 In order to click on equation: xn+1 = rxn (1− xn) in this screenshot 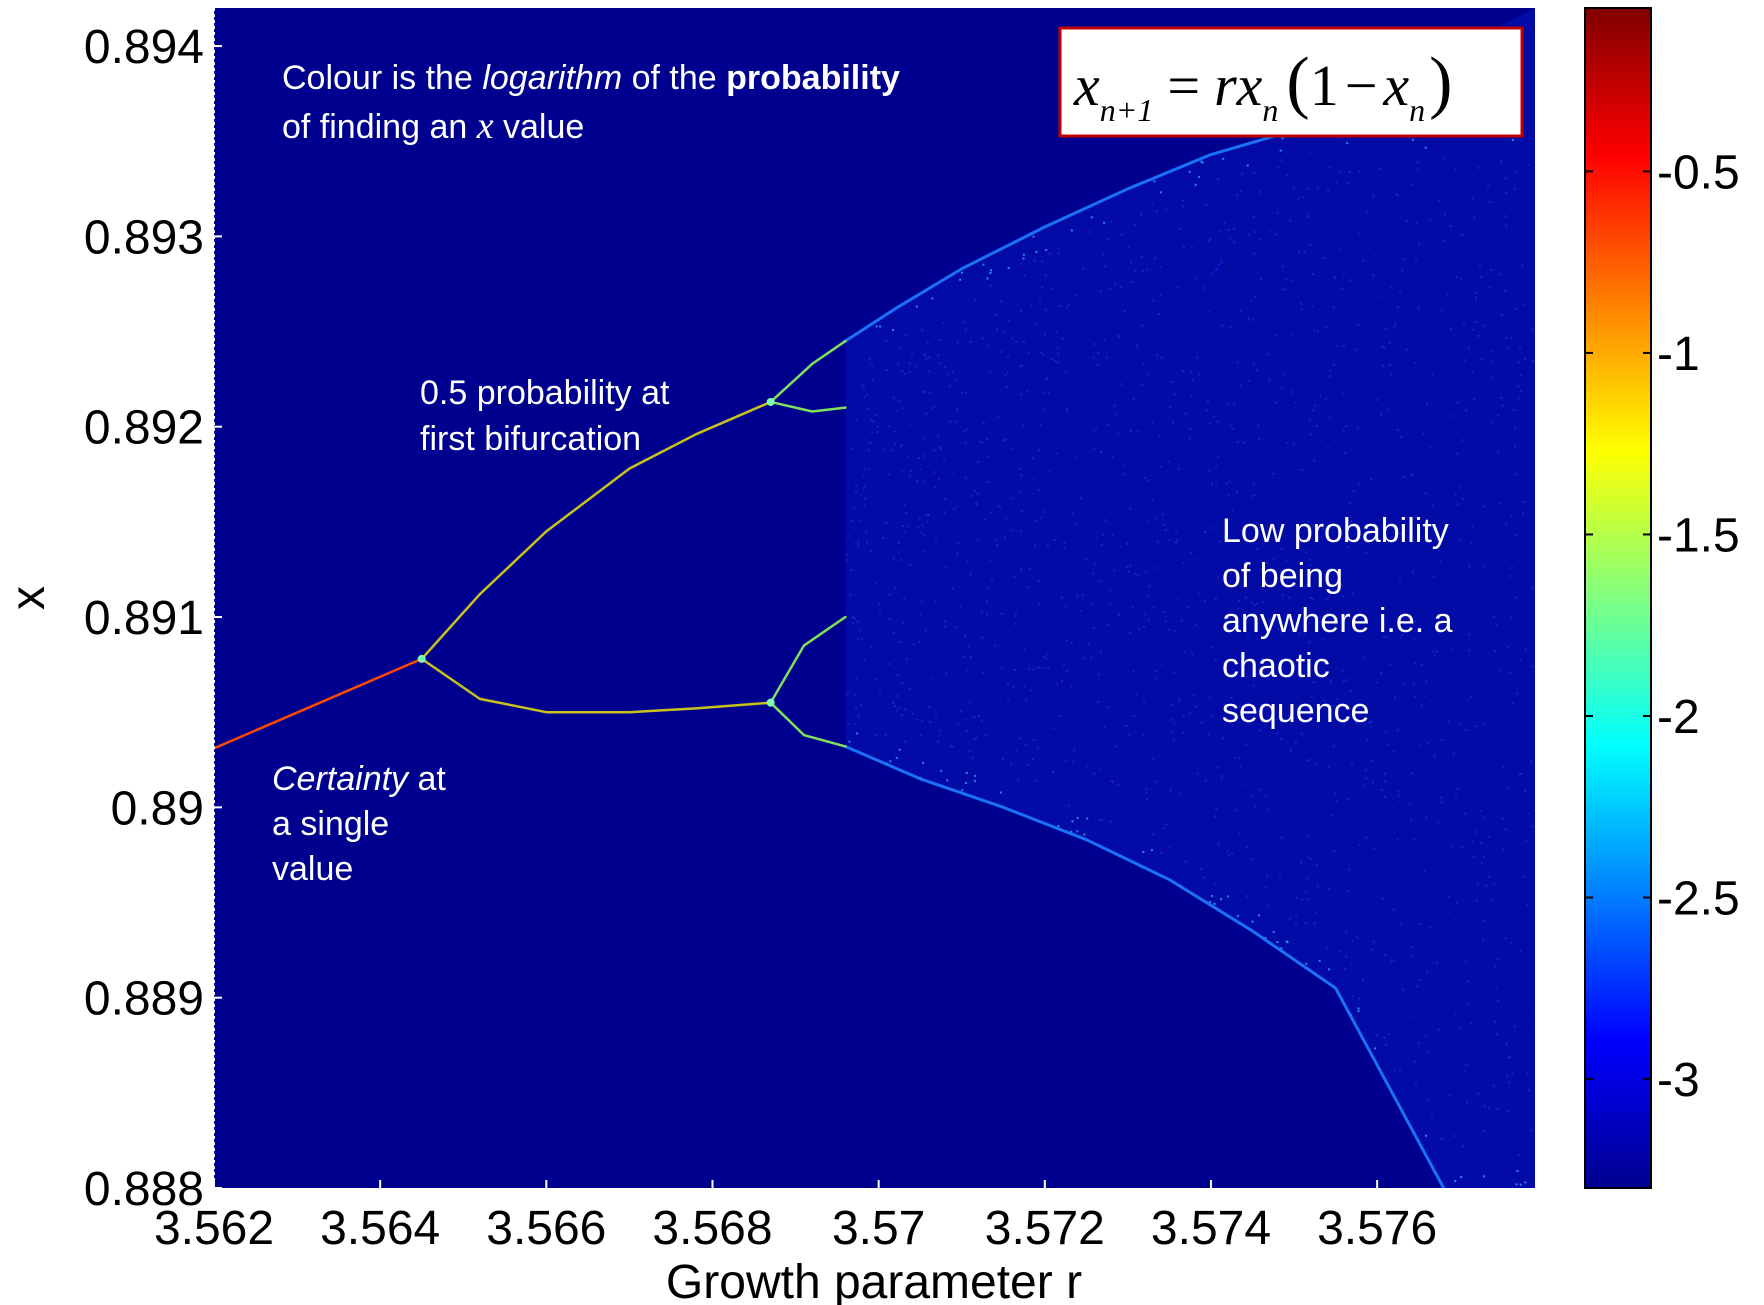, I will do `click(1262, 86)`.